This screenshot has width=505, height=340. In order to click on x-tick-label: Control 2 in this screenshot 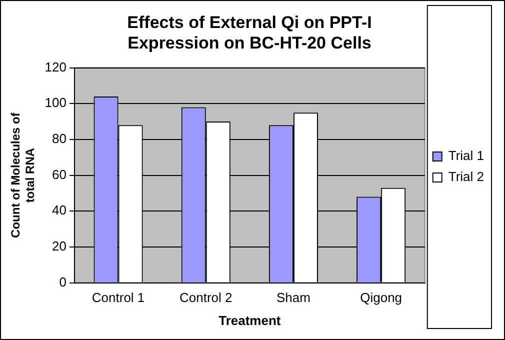, I will do `click(206, 298)`.